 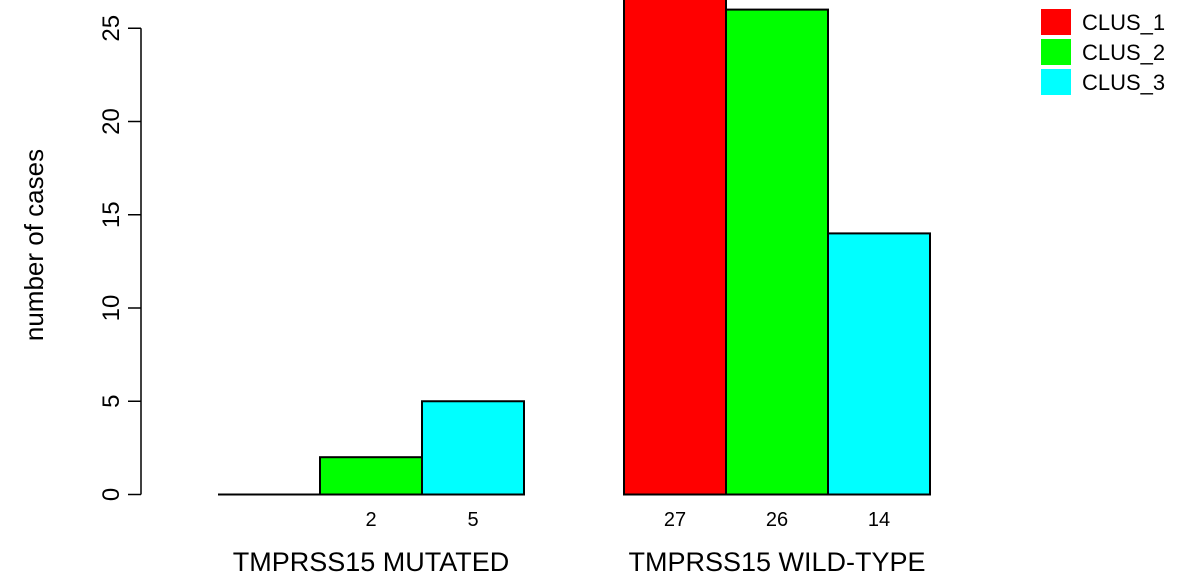 What do you see at coordinates (1123, 82) in the screenshot?
I see `legend-label: CLUS_3` at bounding box center [1123, 82].